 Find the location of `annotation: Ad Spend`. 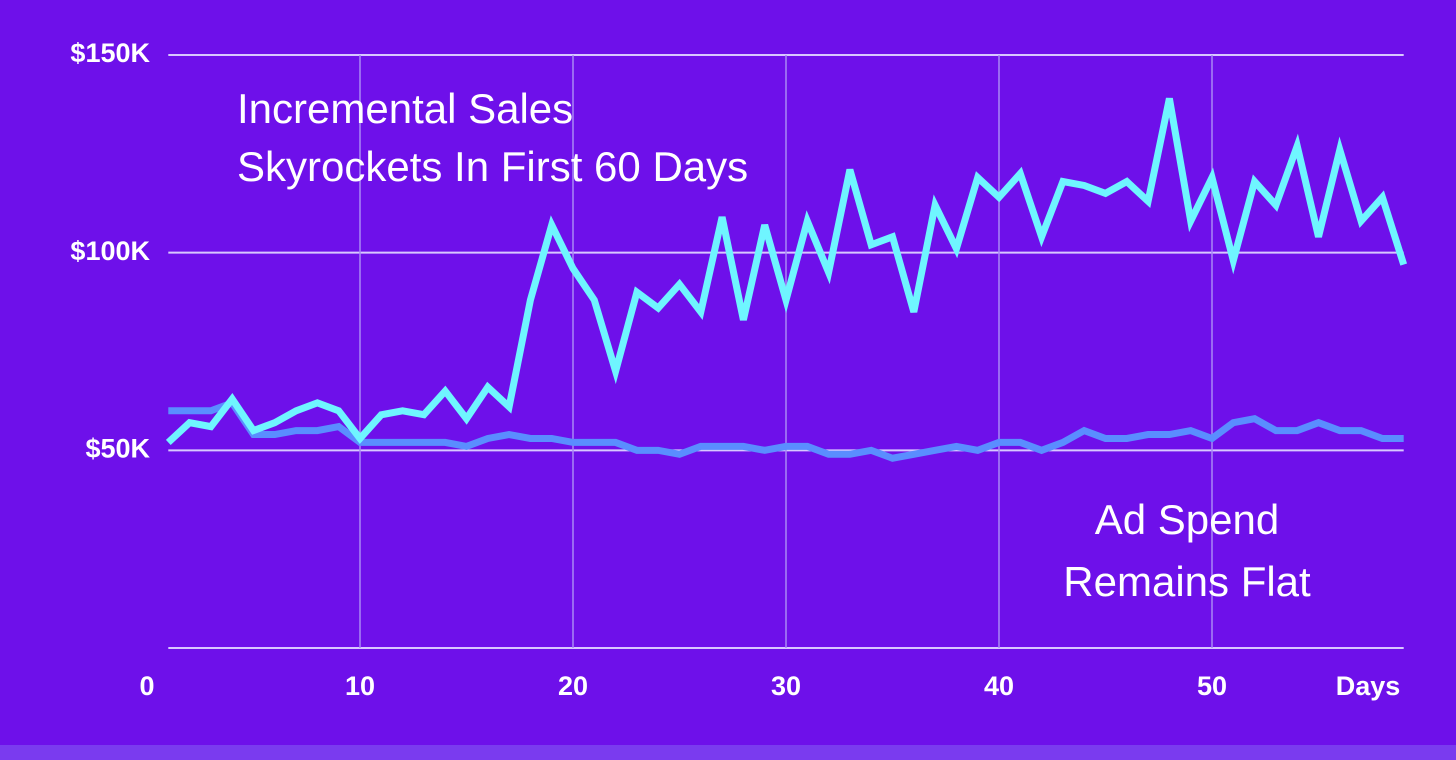

annotation: Ad Spend is located at coordinates (1187, 519).